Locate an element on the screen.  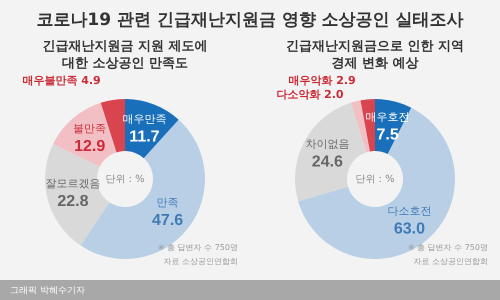
slice-label: 만족 is located at coordinates (167, 203).